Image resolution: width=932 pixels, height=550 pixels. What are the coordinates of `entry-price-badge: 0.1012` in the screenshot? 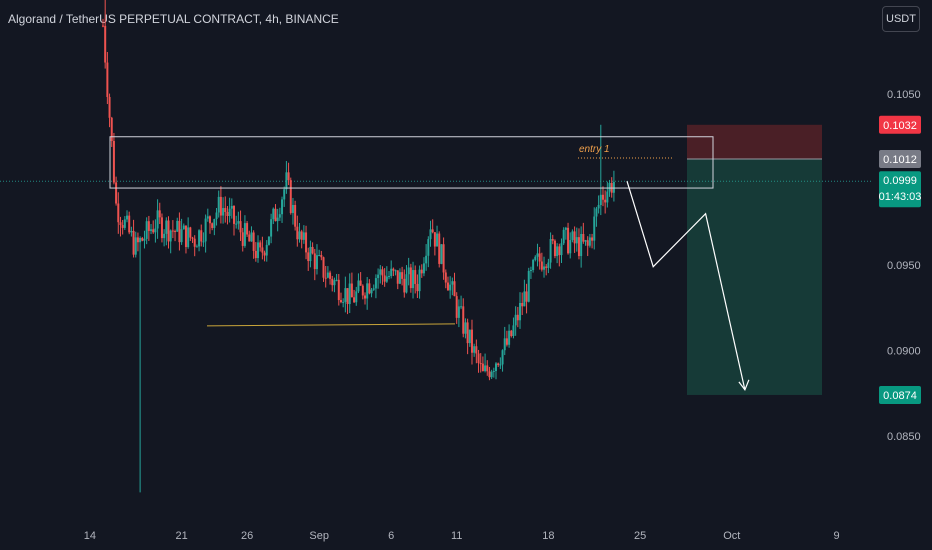 It's located at (900, 158).